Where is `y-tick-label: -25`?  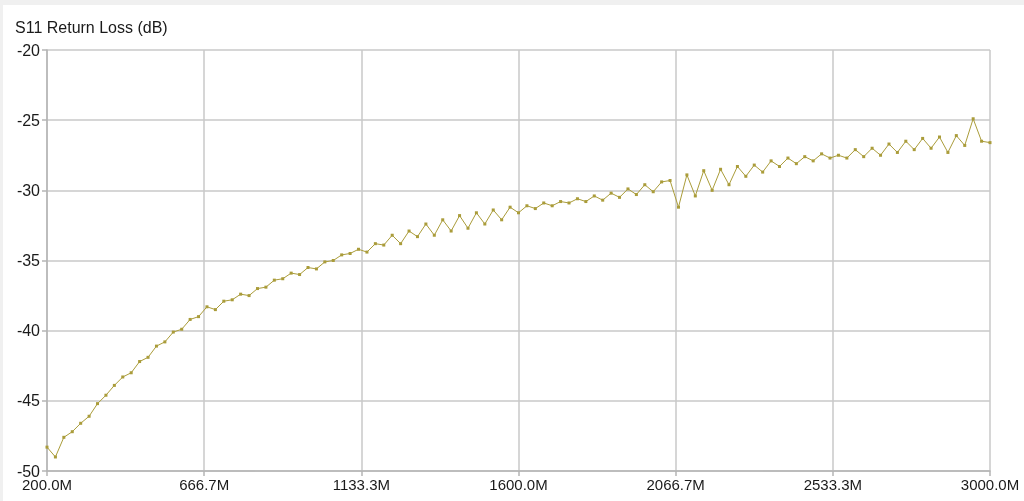
y-tick-label: -25 is located at coordinates (28, 120).